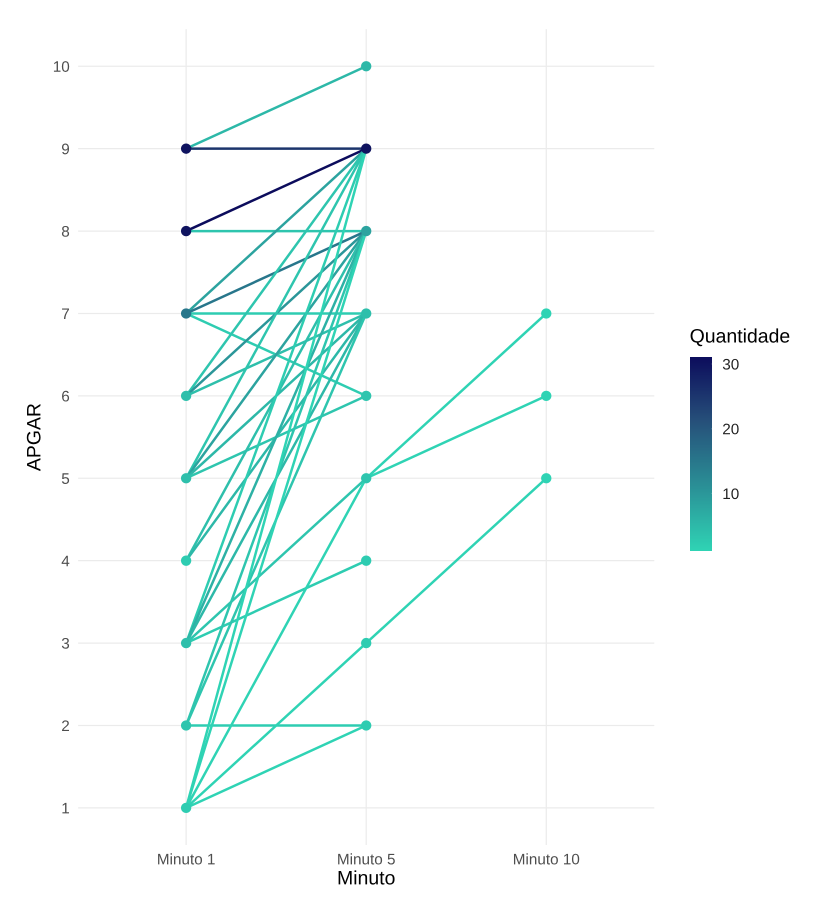 The height and width of the screenshot is (912, 822). What do you see at coordinates (547, 859) in the screenshot?
I see `x-tick-label: Minuto 10` at bounding box center [547, 859].